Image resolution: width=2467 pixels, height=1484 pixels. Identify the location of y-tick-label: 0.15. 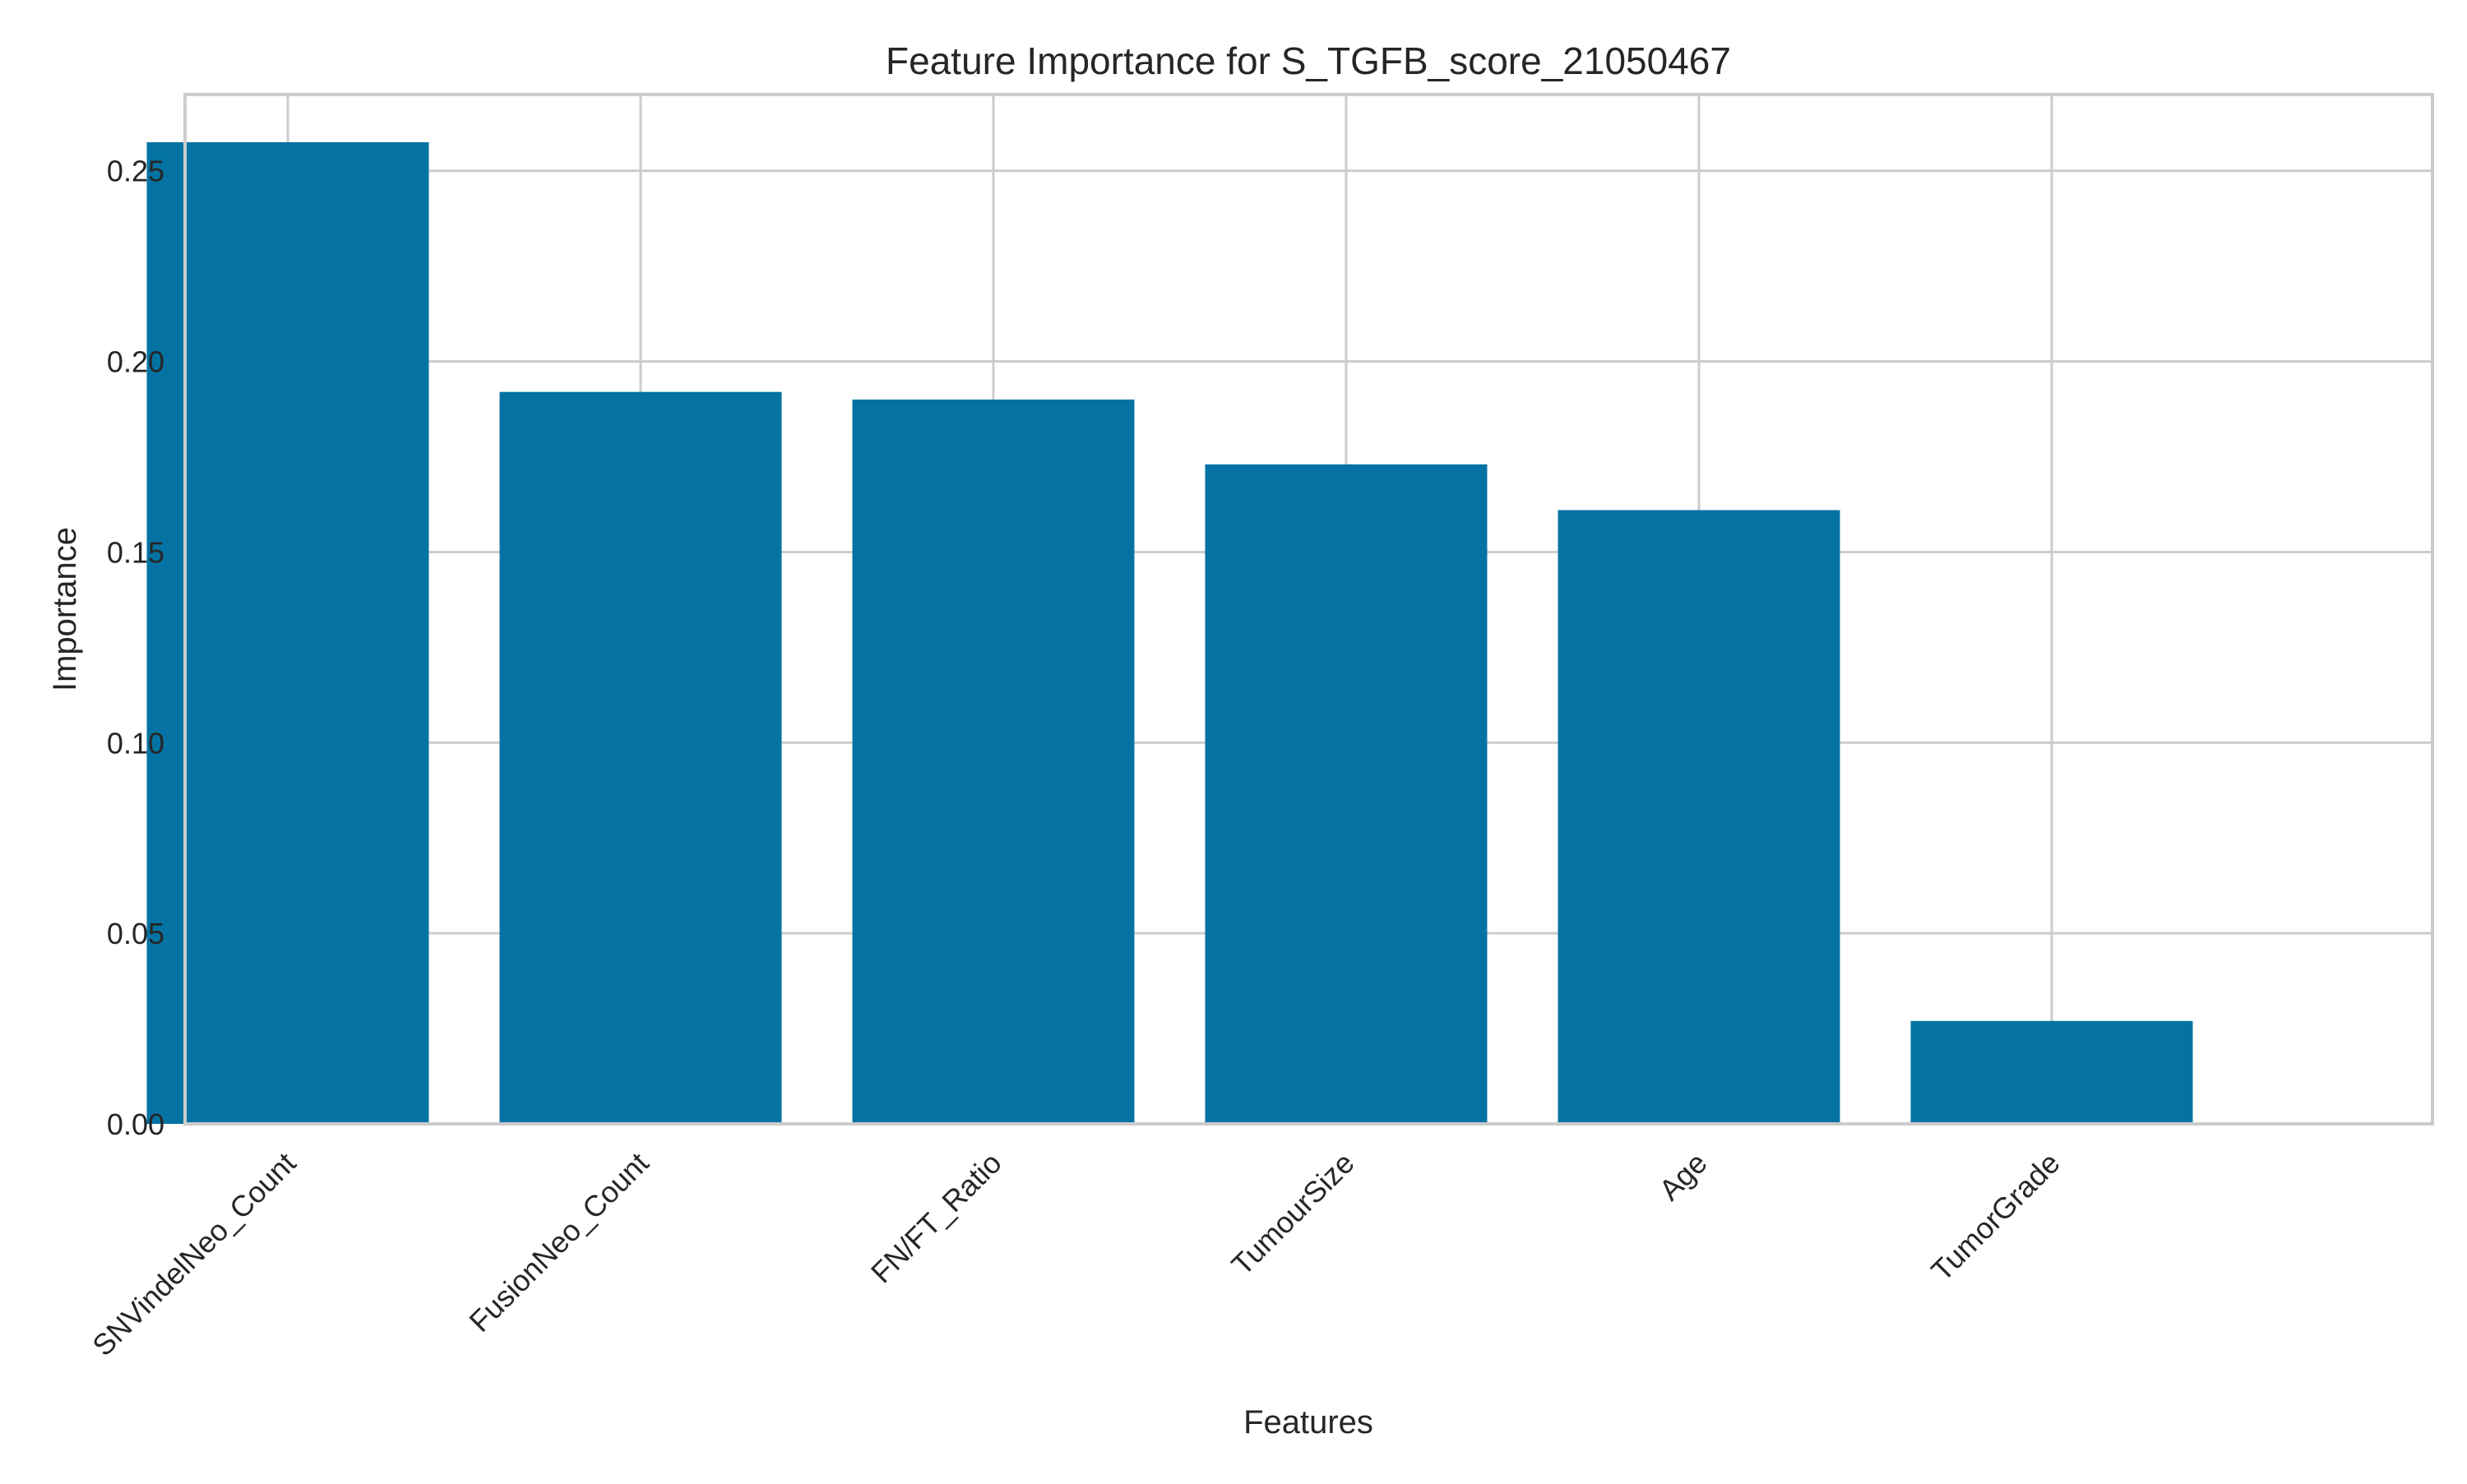
(135, 552).